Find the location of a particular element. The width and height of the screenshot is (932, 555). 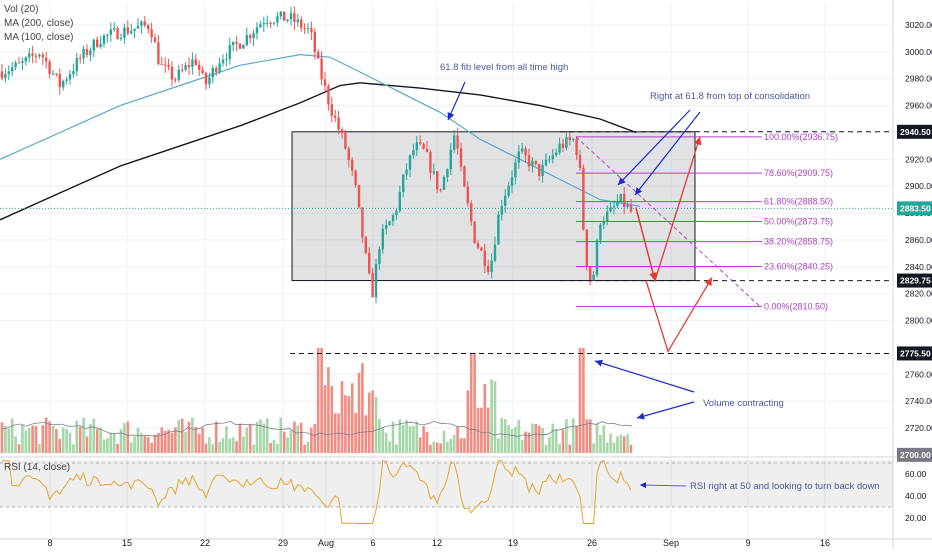

time-tick-label: Sep is located at coordinates (671, 543).